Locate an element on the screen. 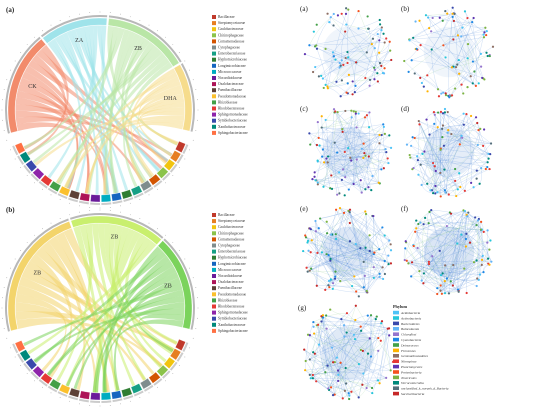  legend-item: Bacillaceae is located at coordinates (226, 17).